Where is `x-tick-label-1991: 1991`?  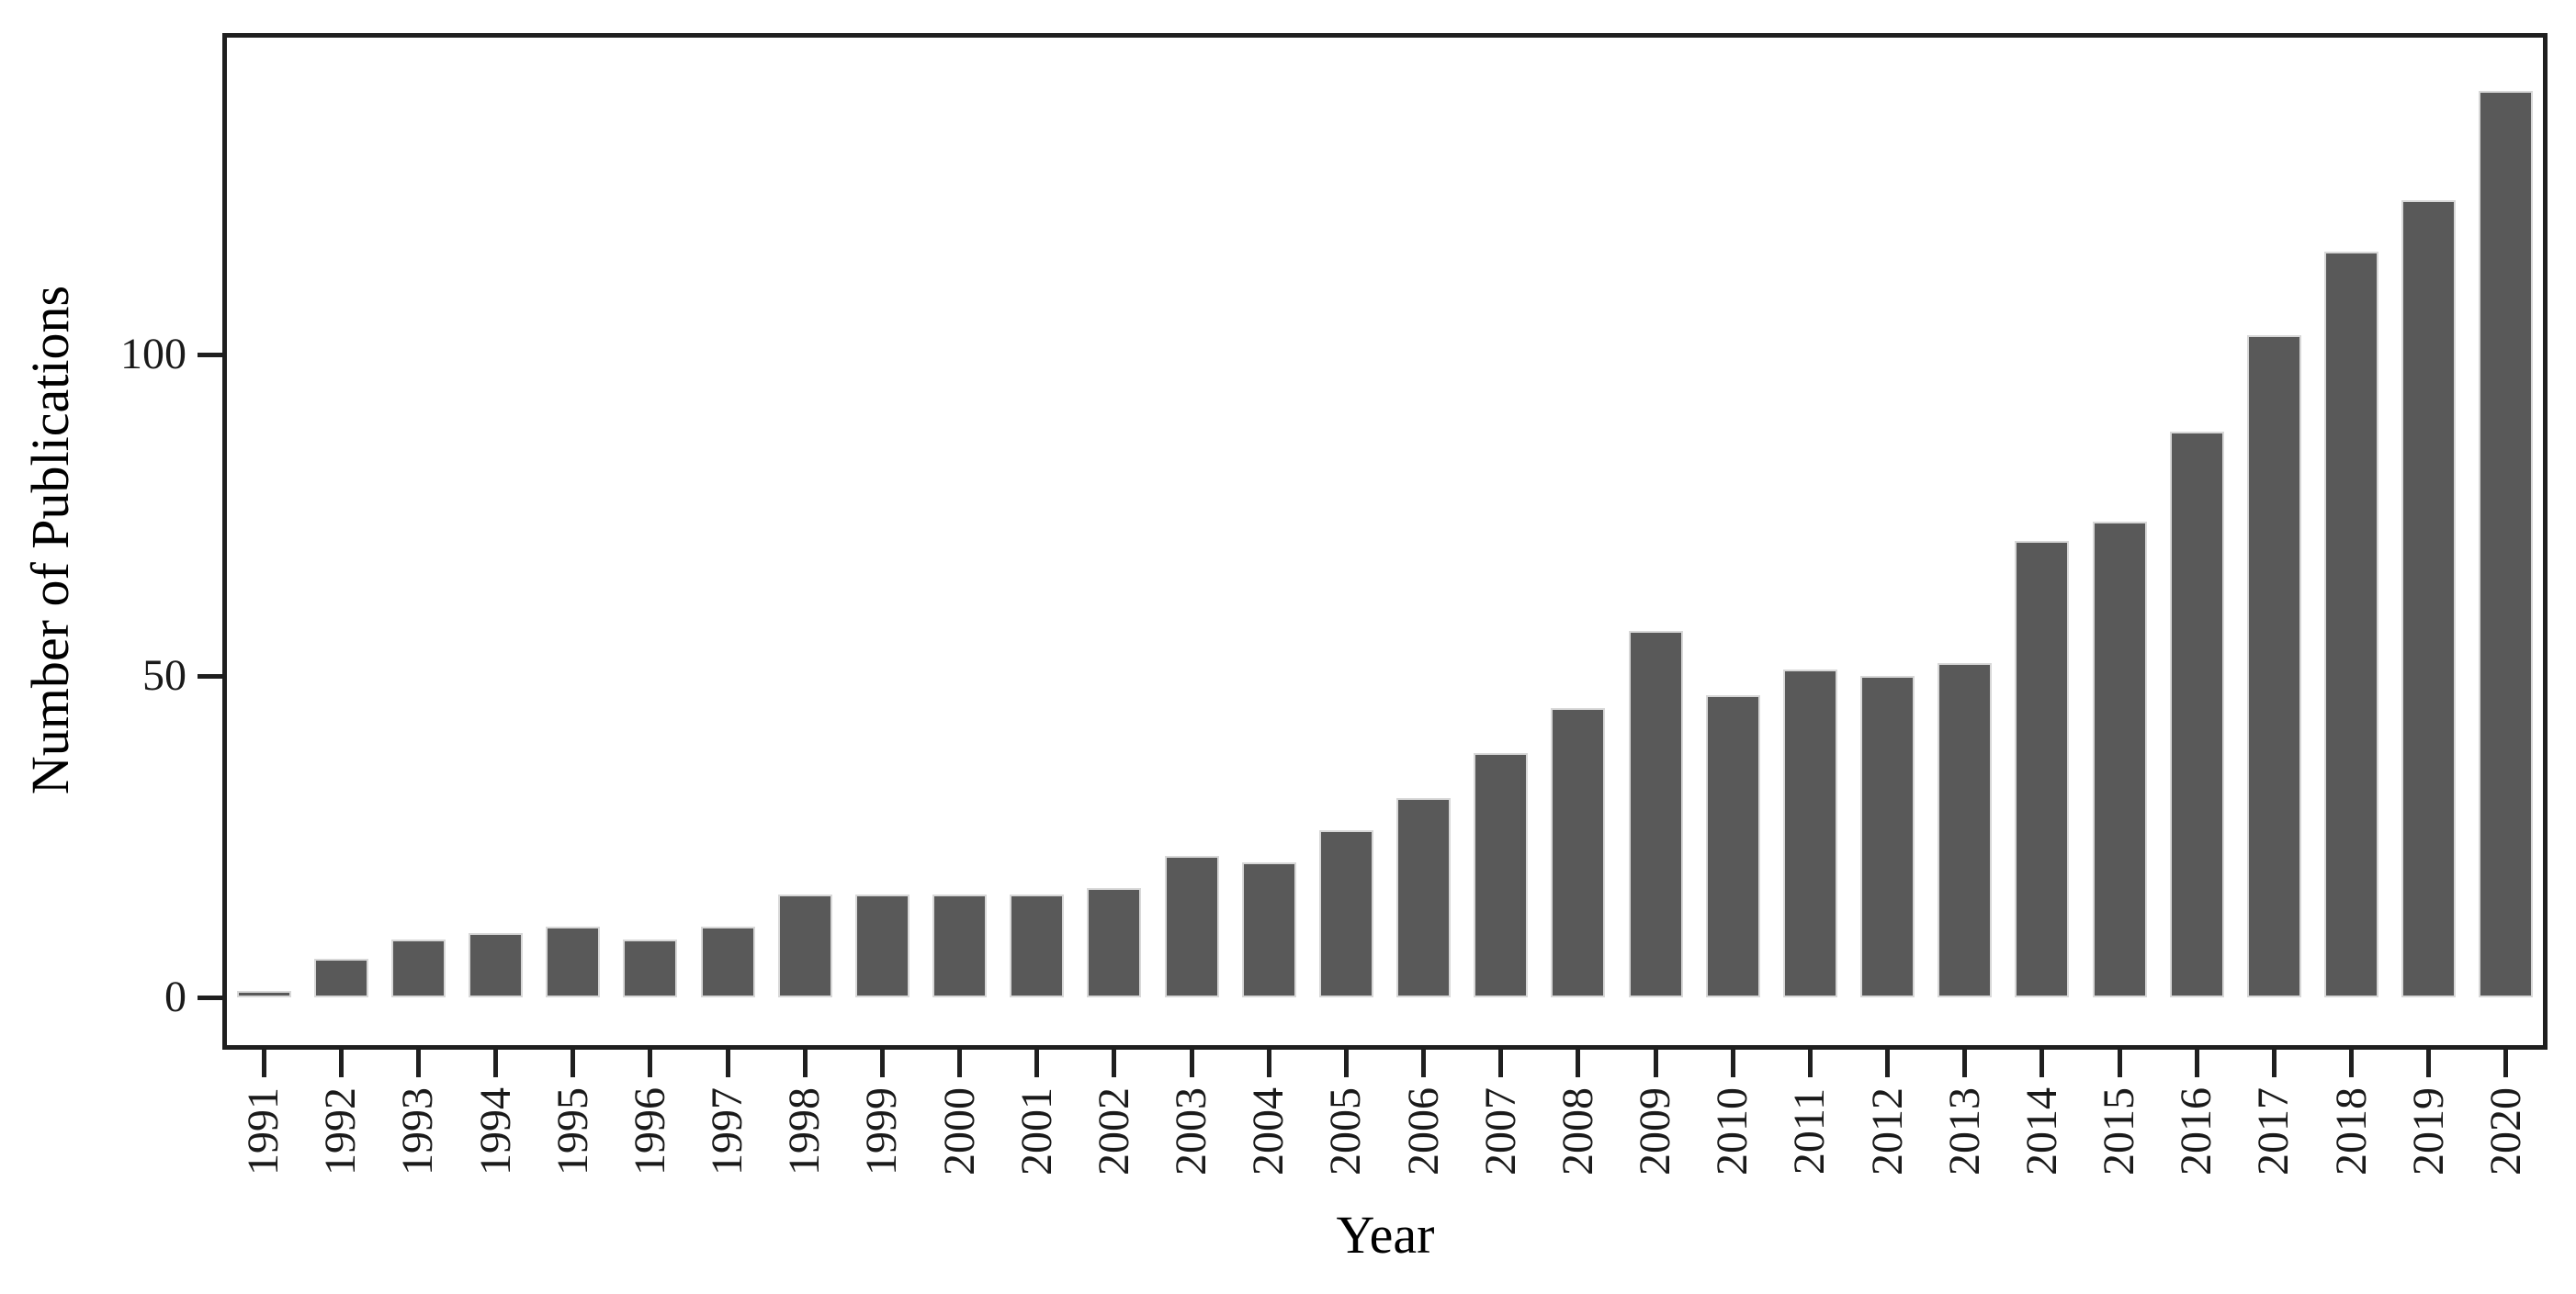
x-tick-label-1991: 1991 is located at coordinates (263, 1131).